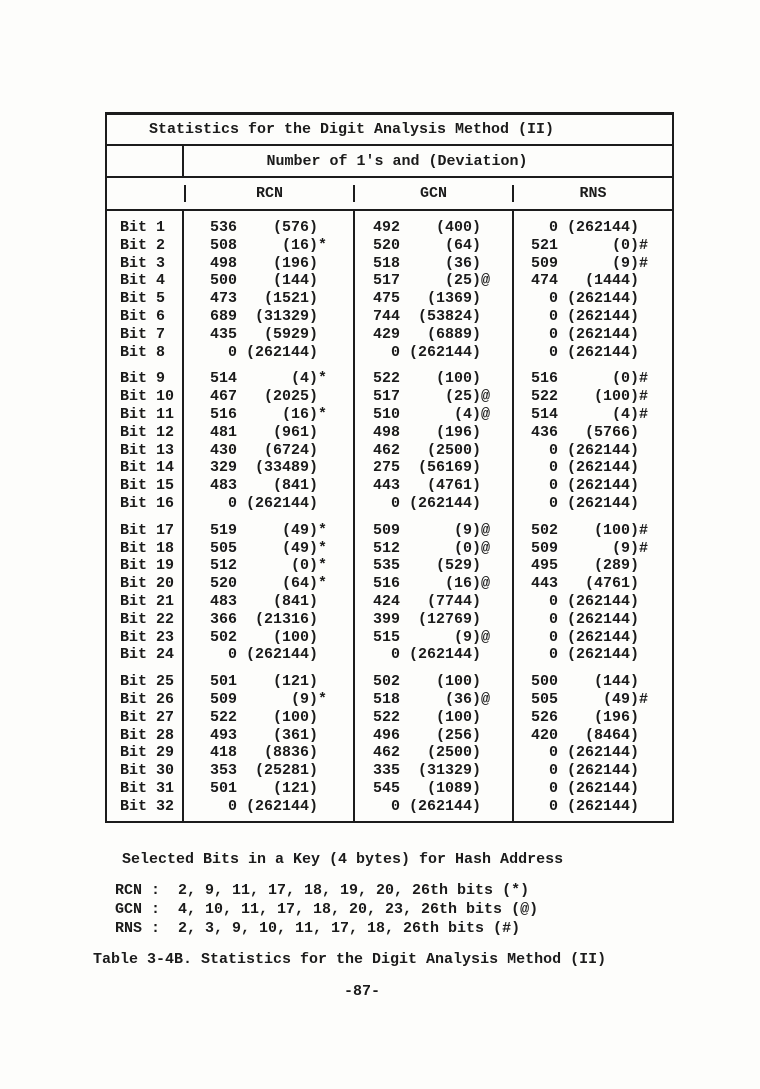  Describe the element at coordinates (268, 193) in the screenshot. I see `column-header-rcn: RCN` at that location.